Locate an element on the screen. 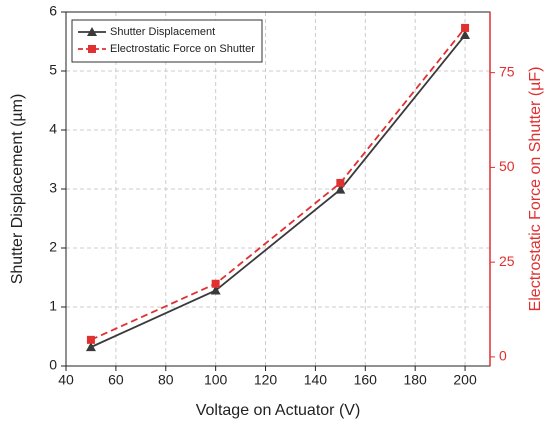 Image resolution: width=550 pixels, height=425 pixels. y-tick-label: 0 is located at coordinates (53, 365).